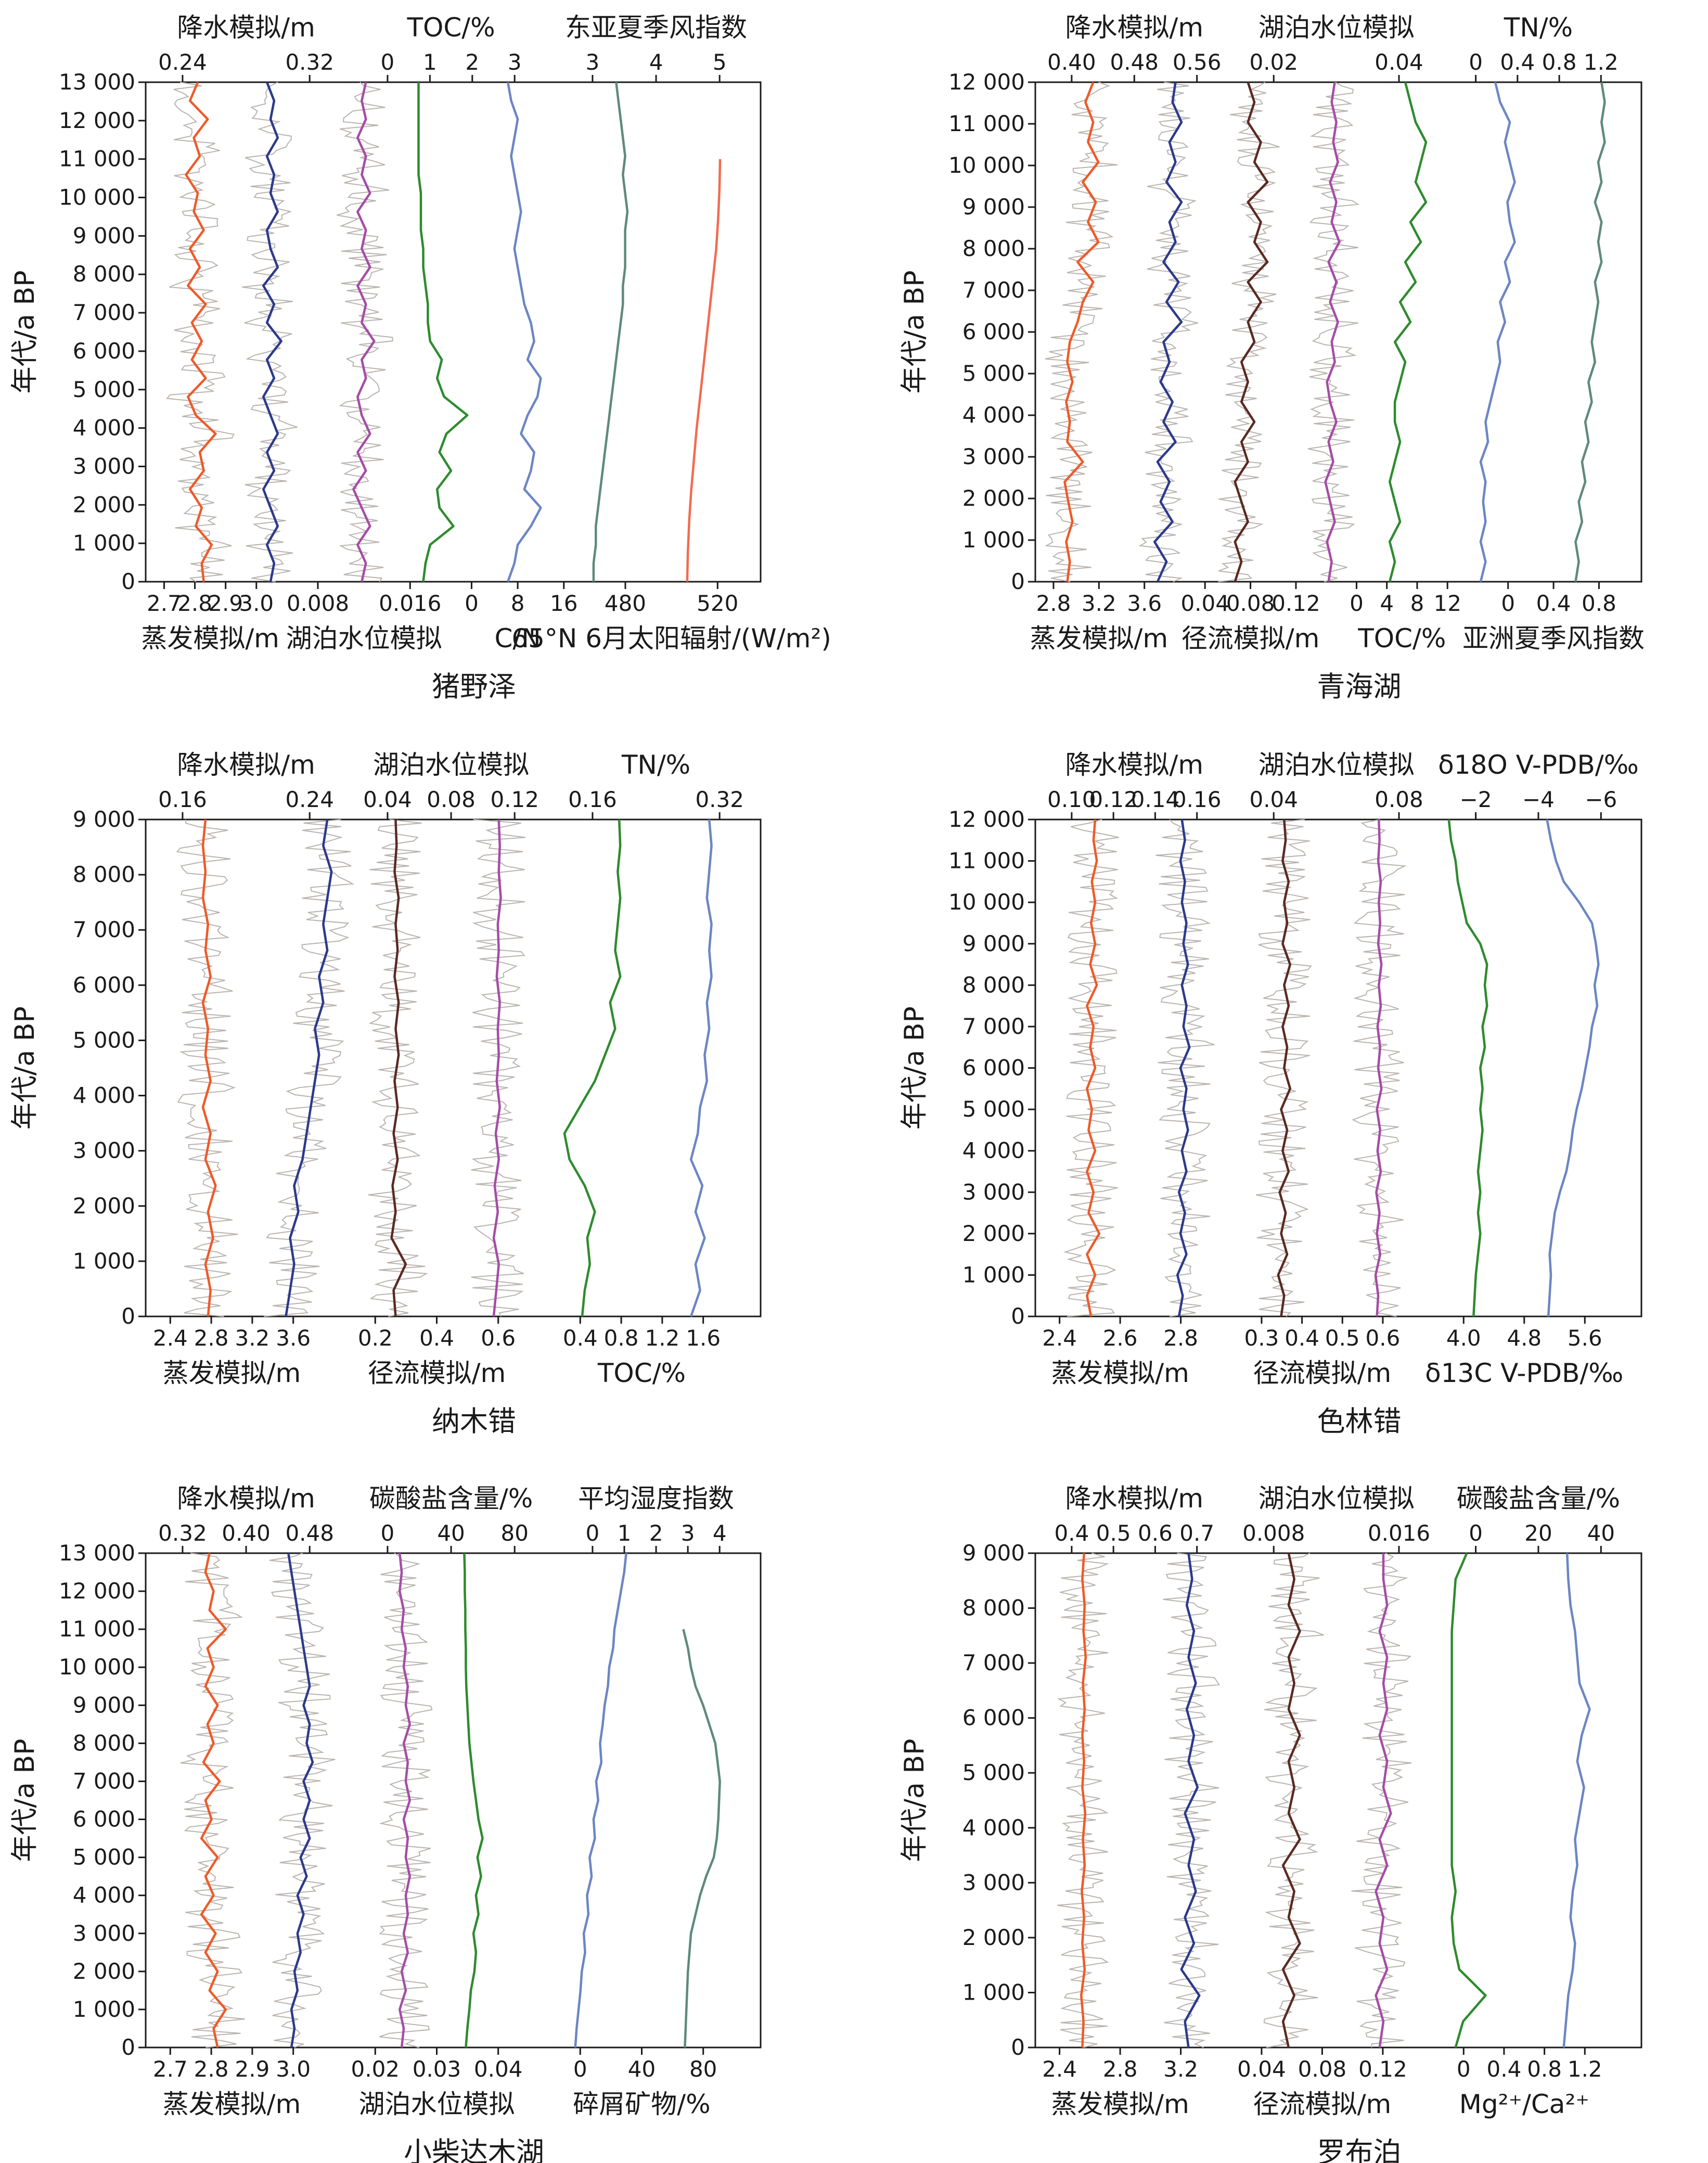 The height and width of the screenshot is (2163, 1708). I want to click on bottom-tick-label: 3.2, so click(1180, 2069).